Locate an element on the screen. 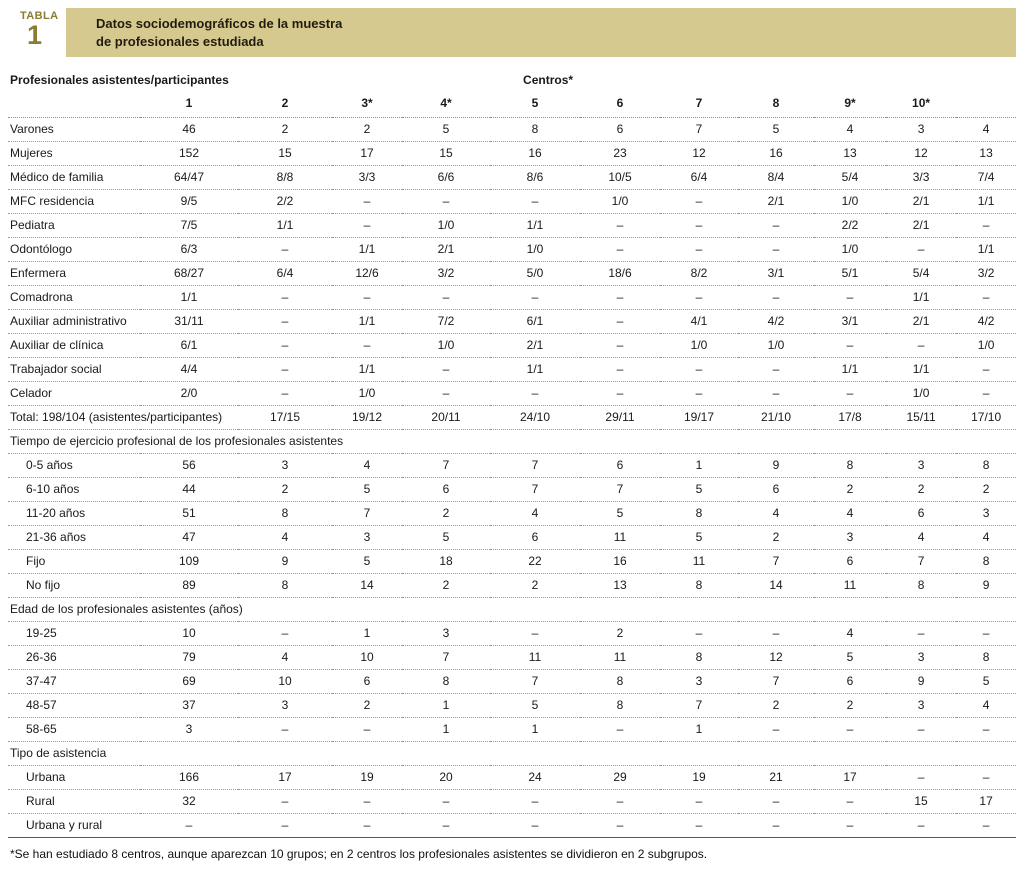 The image size is (1024, 880). table-cell: 16 is located at coordinates (776, 154).